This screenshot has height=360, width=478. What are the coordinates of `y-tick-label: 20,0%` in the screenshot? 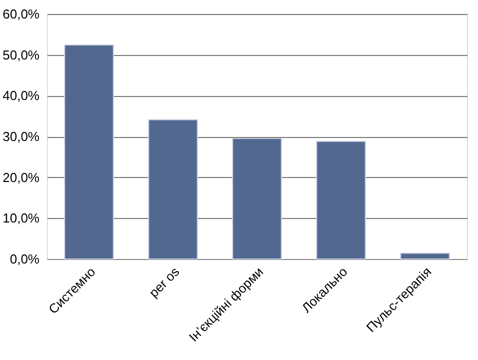 It's located at (21, 177).